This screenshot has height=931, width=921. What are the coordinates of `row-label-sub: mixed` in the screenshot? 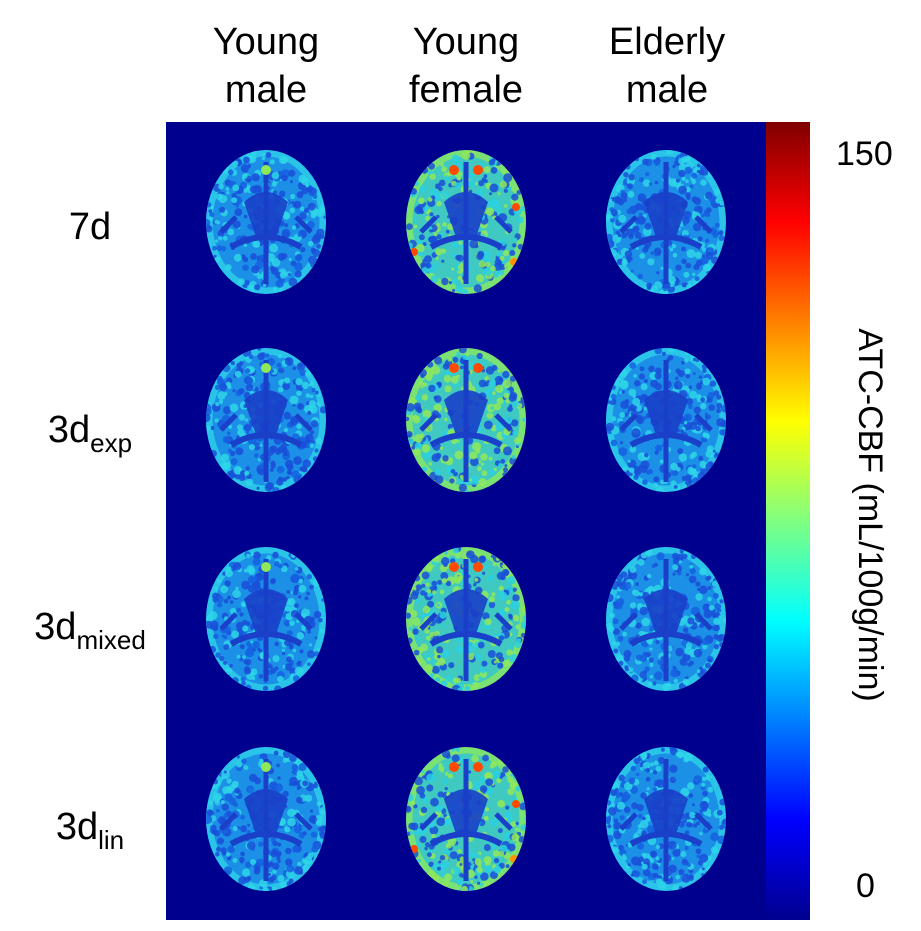 It's located at (111, 640).